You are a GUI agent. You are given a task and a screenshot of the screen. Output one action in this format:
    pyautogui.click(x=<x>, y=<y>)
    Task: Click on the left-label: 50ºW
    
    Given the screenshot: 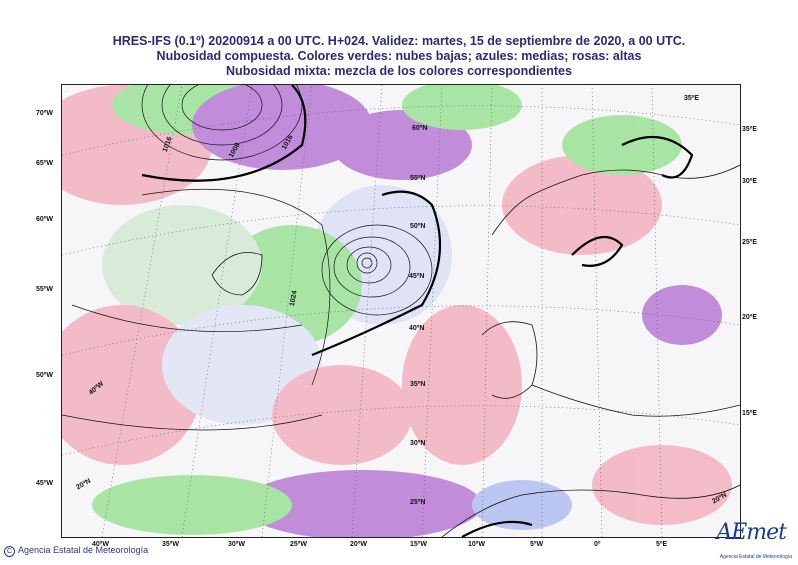 What is the action you would take?
    pyautogui.click(x=44, y=375)
    